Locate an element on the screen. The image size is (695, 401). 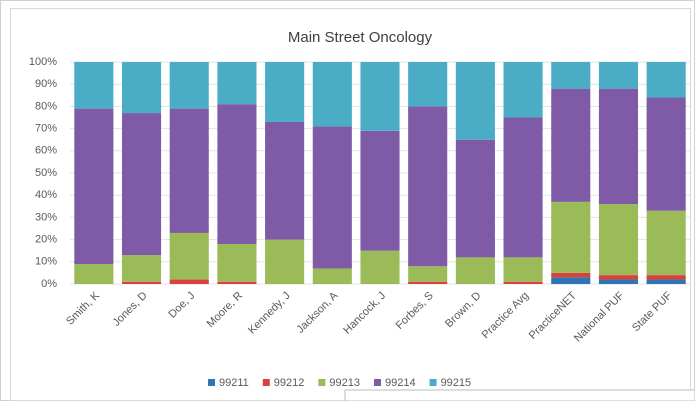
legend-label: 99215 is located at coordinates (456, 383).